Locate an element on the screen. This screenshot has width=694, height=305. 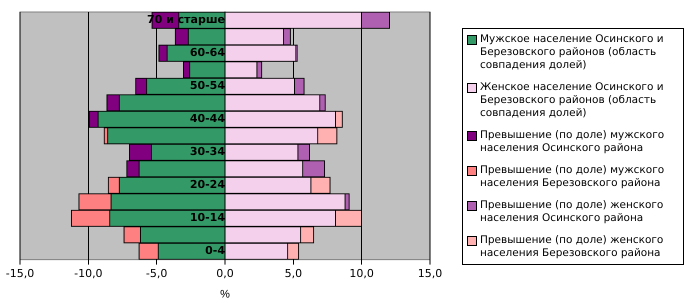
legend-label: Превышение (по доле) женского населения Осинского района is located at coordinates (572, 212).